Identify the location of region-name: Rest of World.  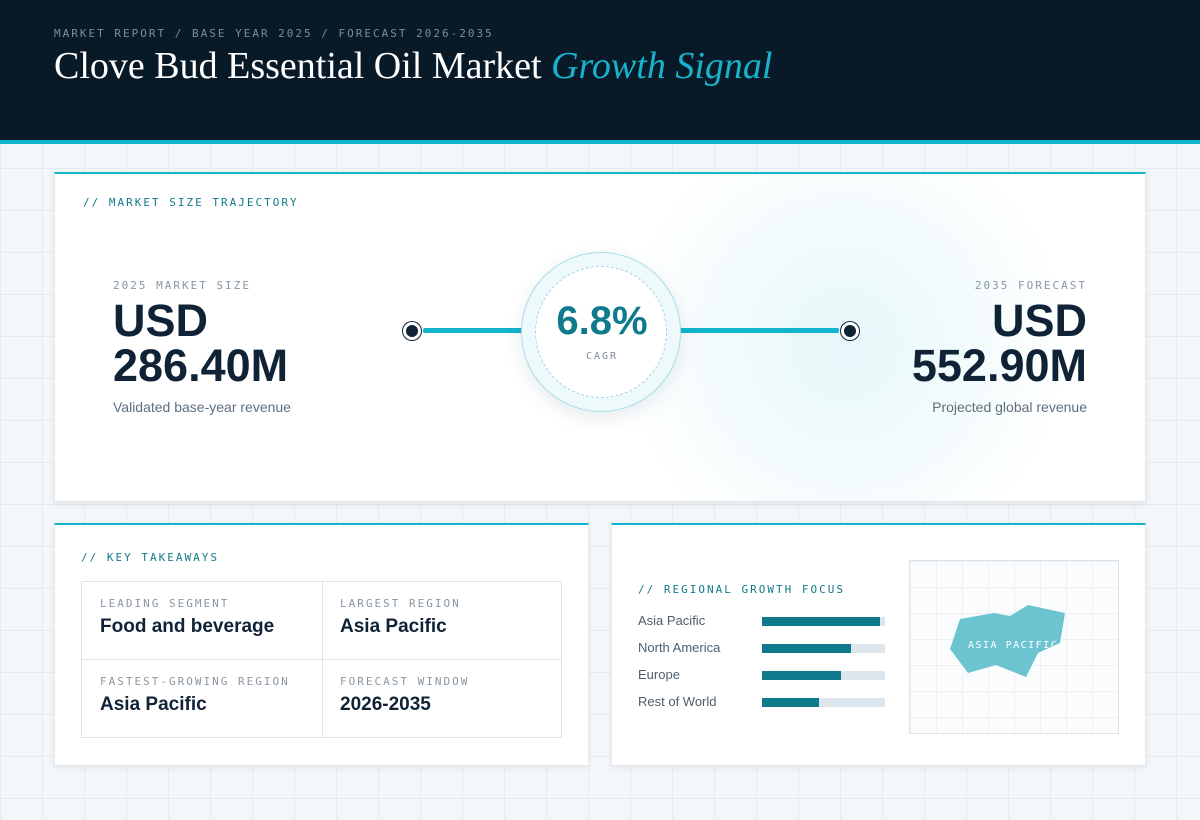
(677, 701).